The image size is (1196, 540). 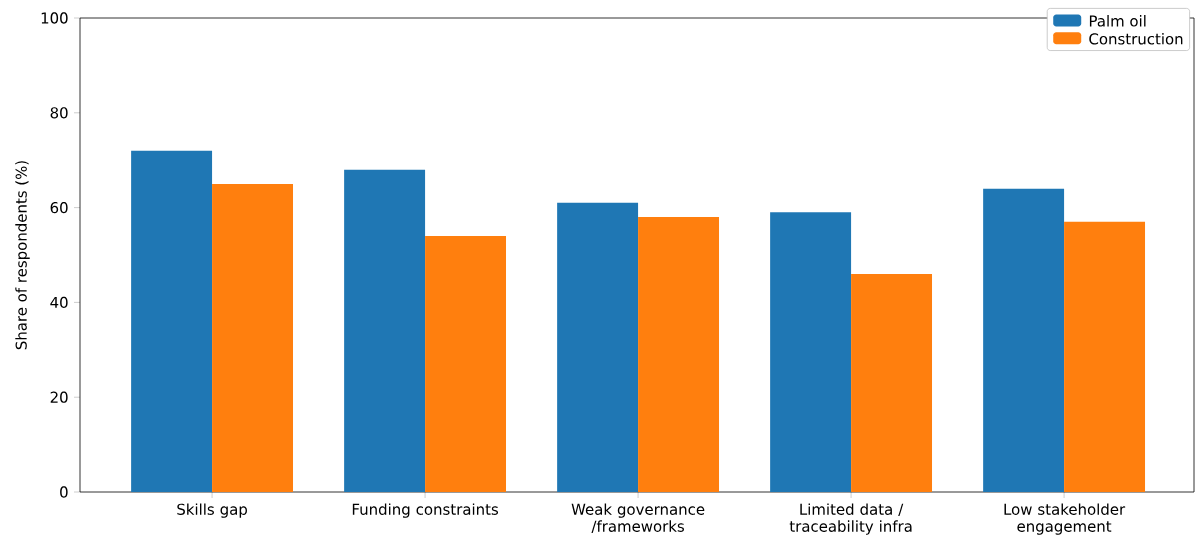 What do you see at coordinates (1065, 519) in the screenshot?
I see `x-tick-label: Low stakeholder engagement` at bounding box center [1065, 519].